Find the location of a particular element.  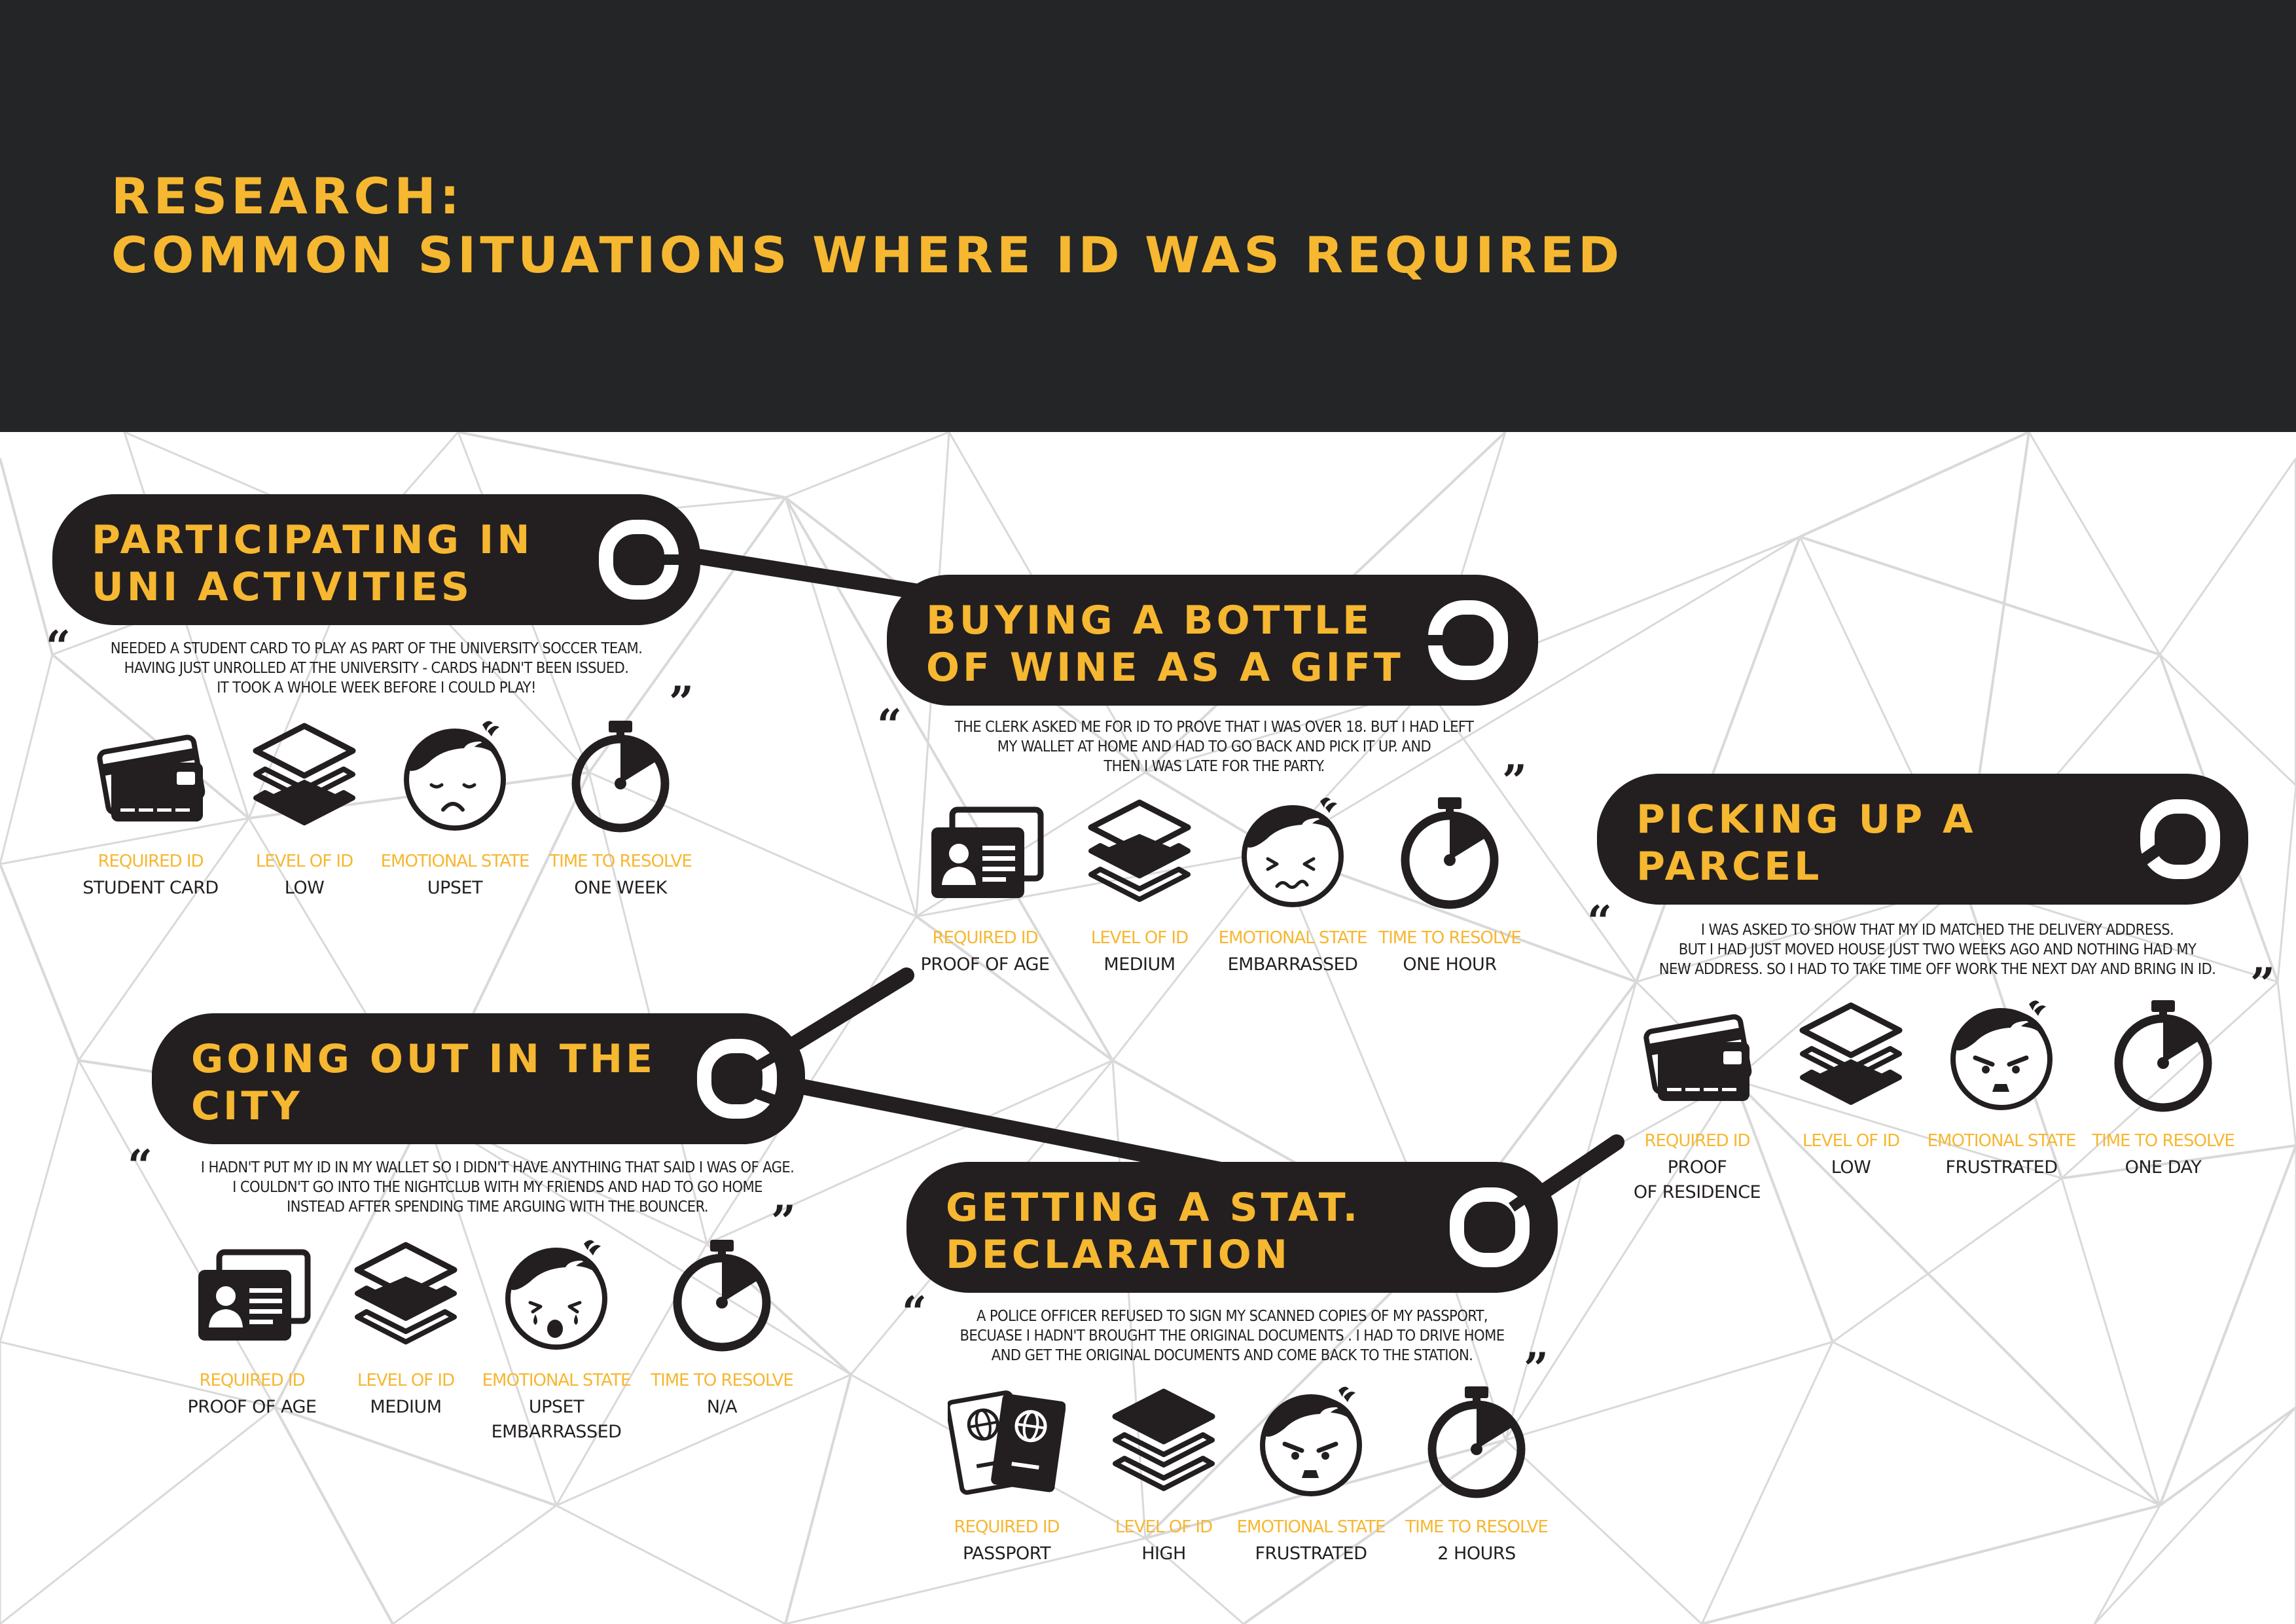

id-card-icon is located at coordinates (252, 1295).